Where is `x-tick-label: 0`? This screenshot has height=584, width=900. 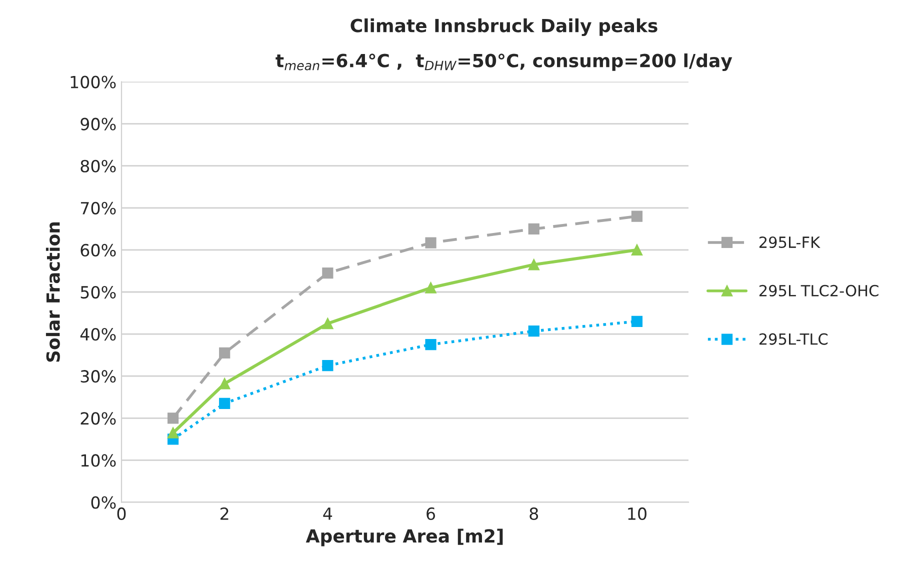
x-tick-label: 0 is located at coordinates (121, 513).